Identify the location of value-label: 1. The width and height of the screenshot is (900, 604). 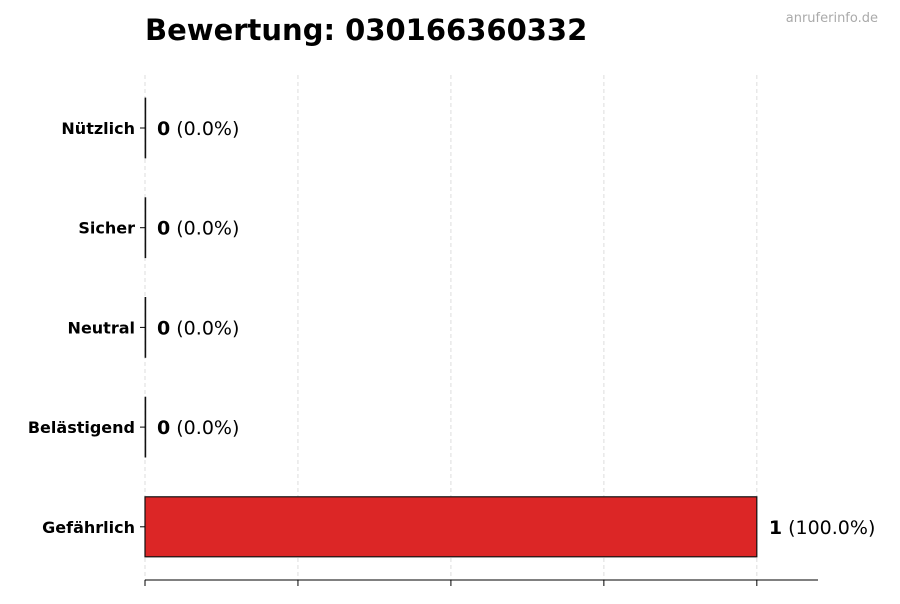
(775, 528).